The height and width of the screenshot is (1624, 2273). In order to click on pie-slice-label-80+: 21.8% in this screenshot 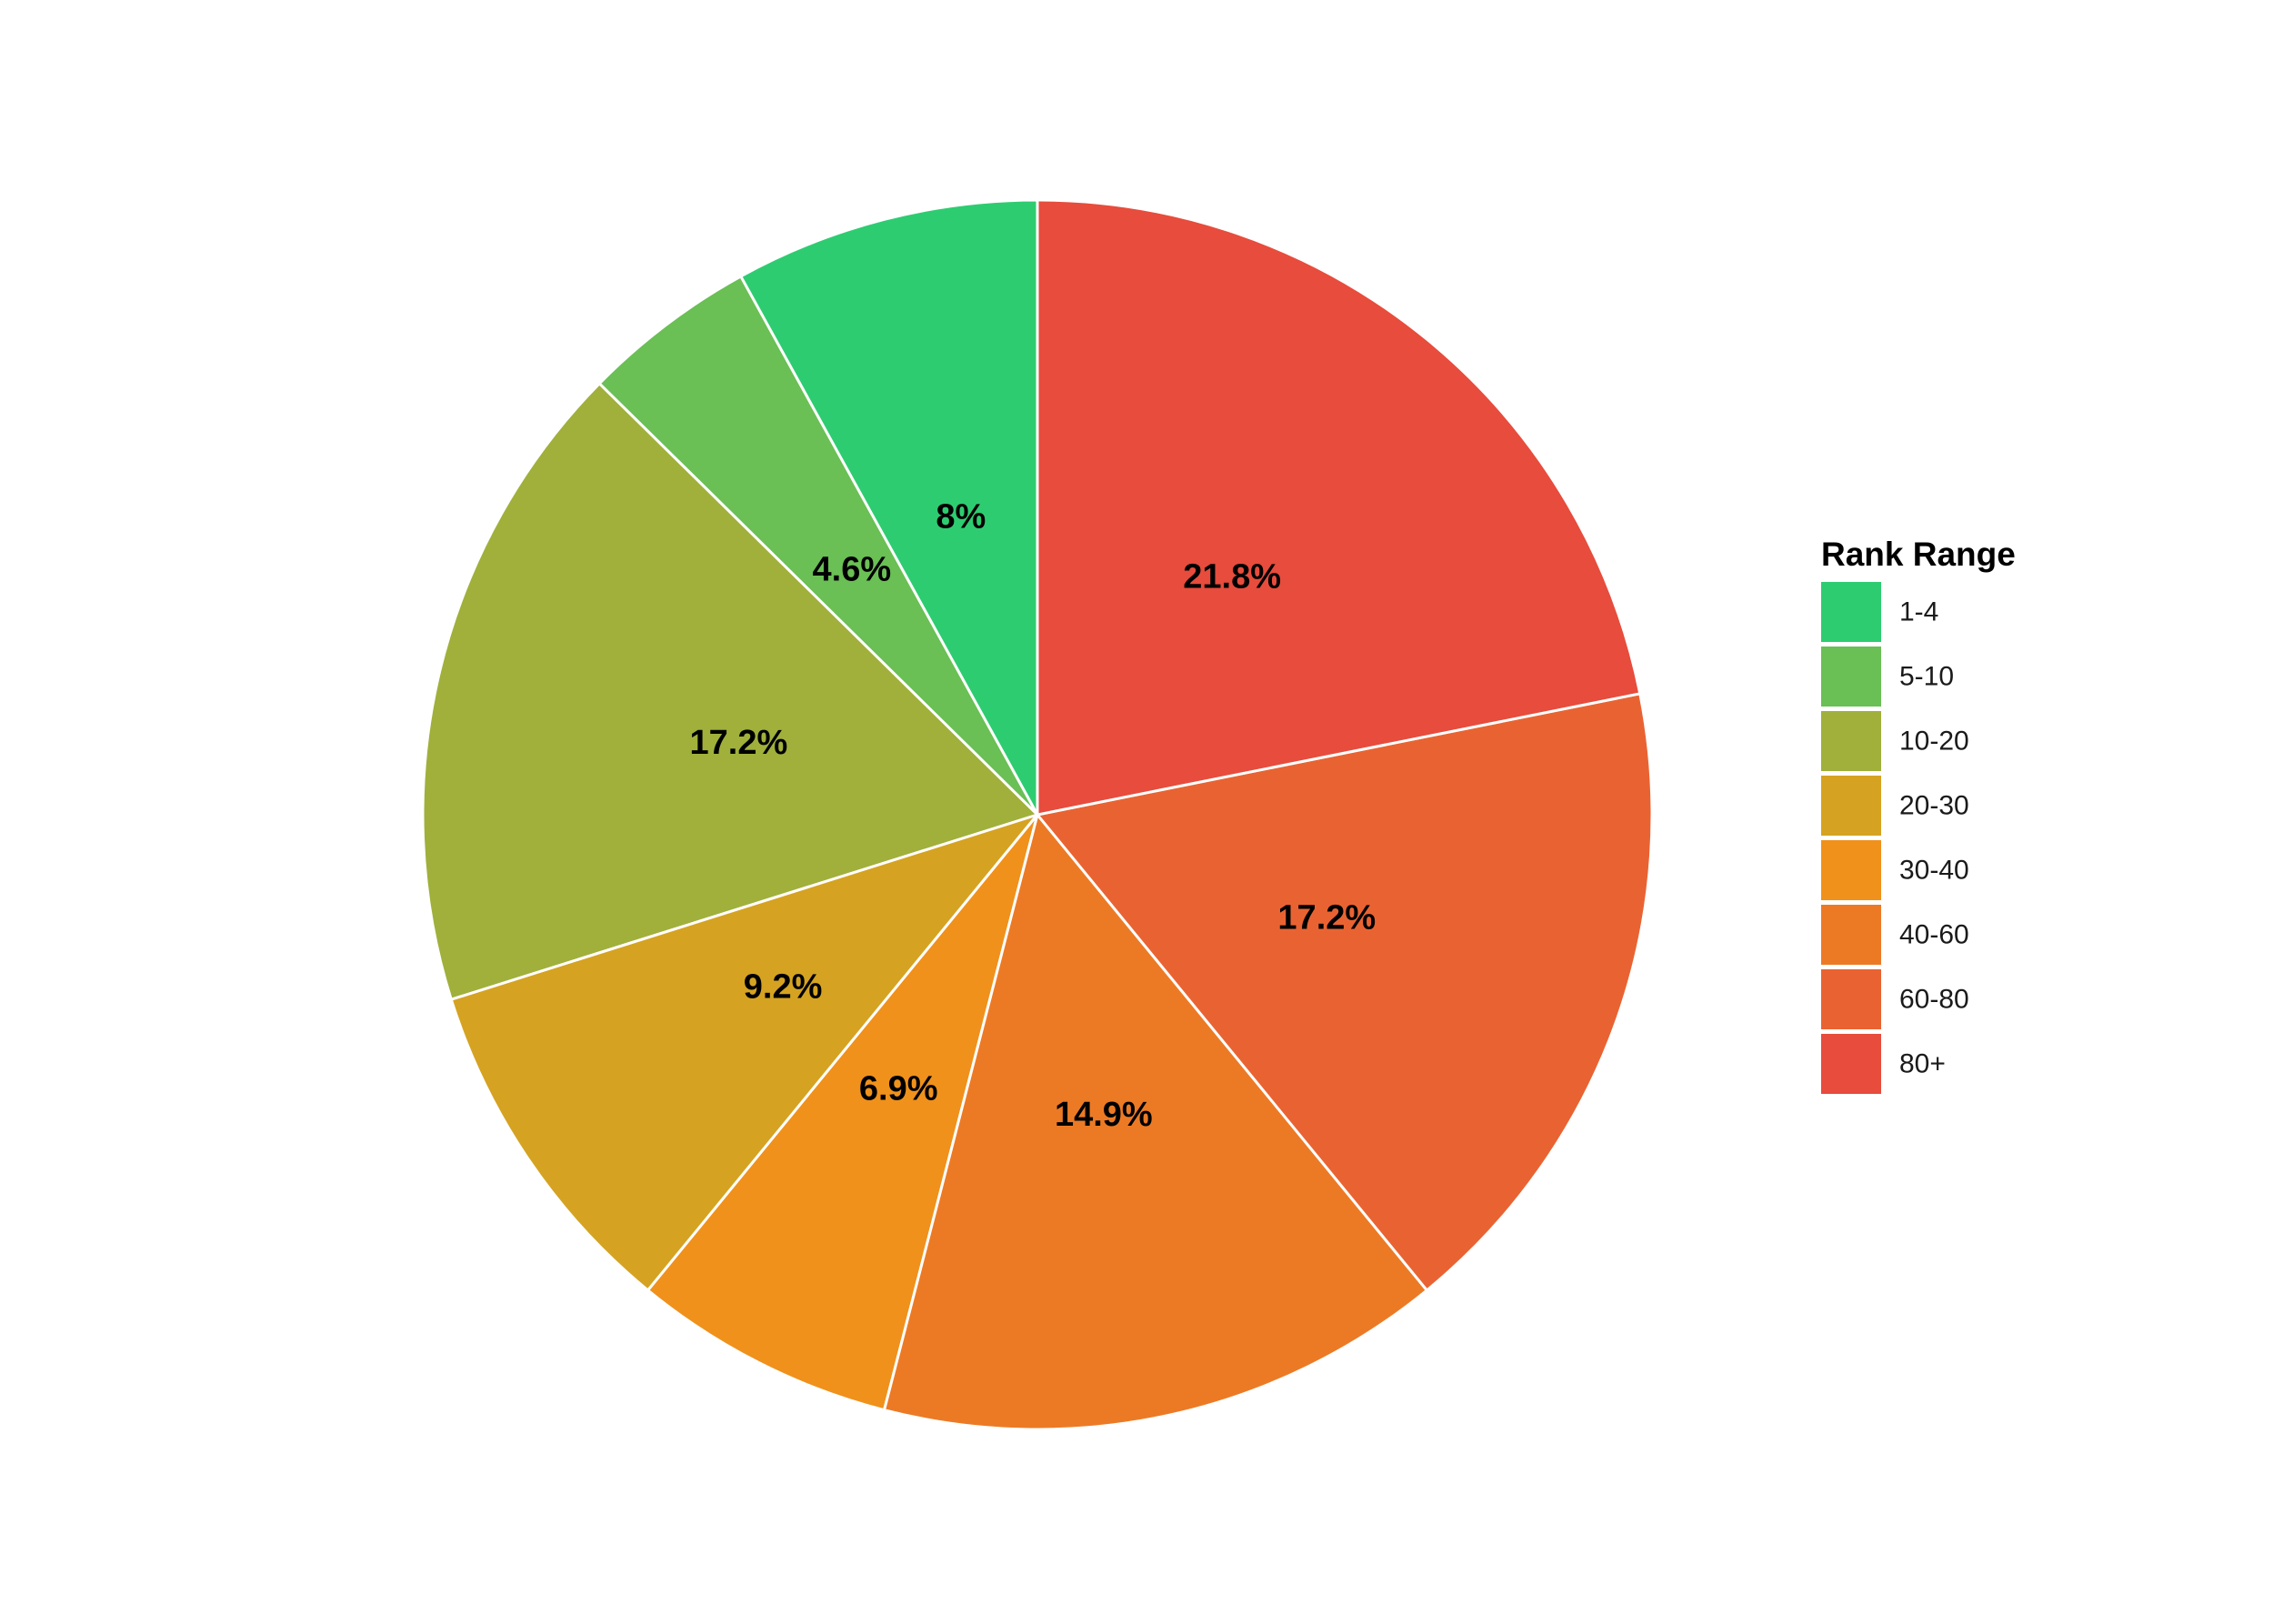, I will do `click(1232, 577)`.